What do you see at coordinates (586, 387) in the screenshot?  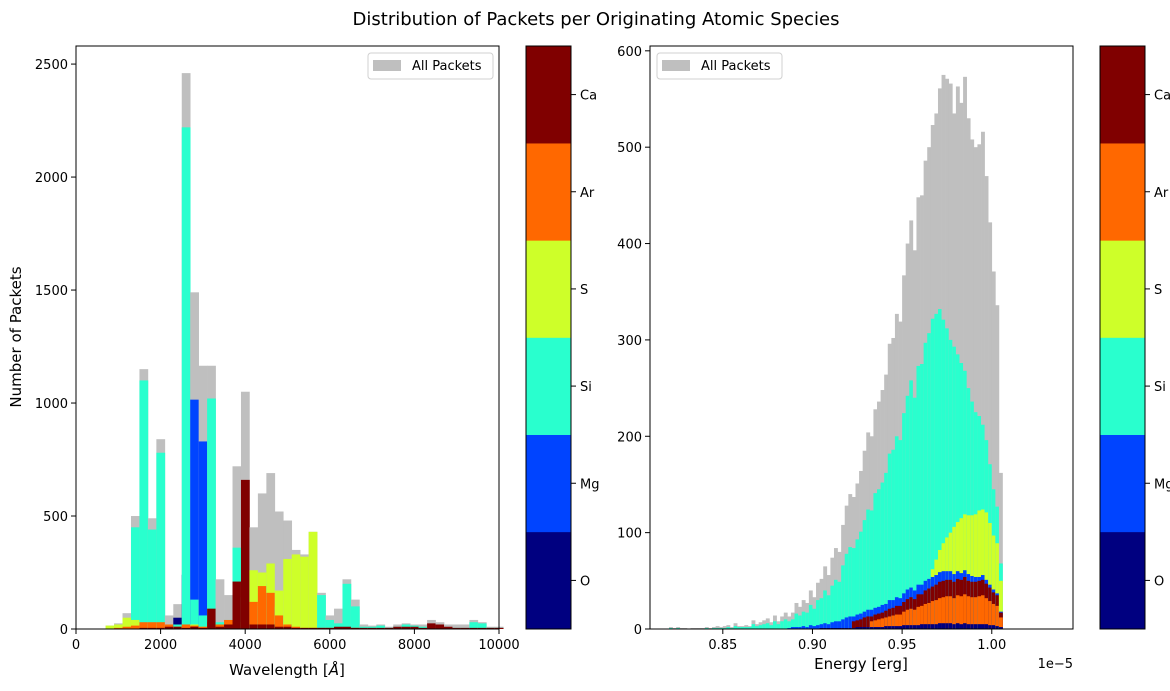 I see `colorbar-label-si: Si` at bounding box center [586, 387].